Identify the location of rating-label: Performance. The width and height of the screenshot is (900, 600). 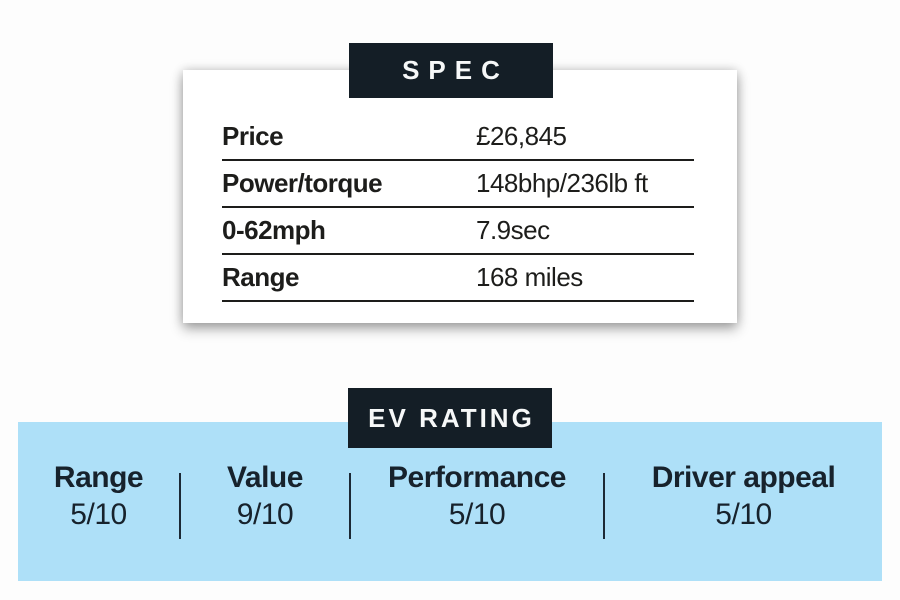
(477, 477).